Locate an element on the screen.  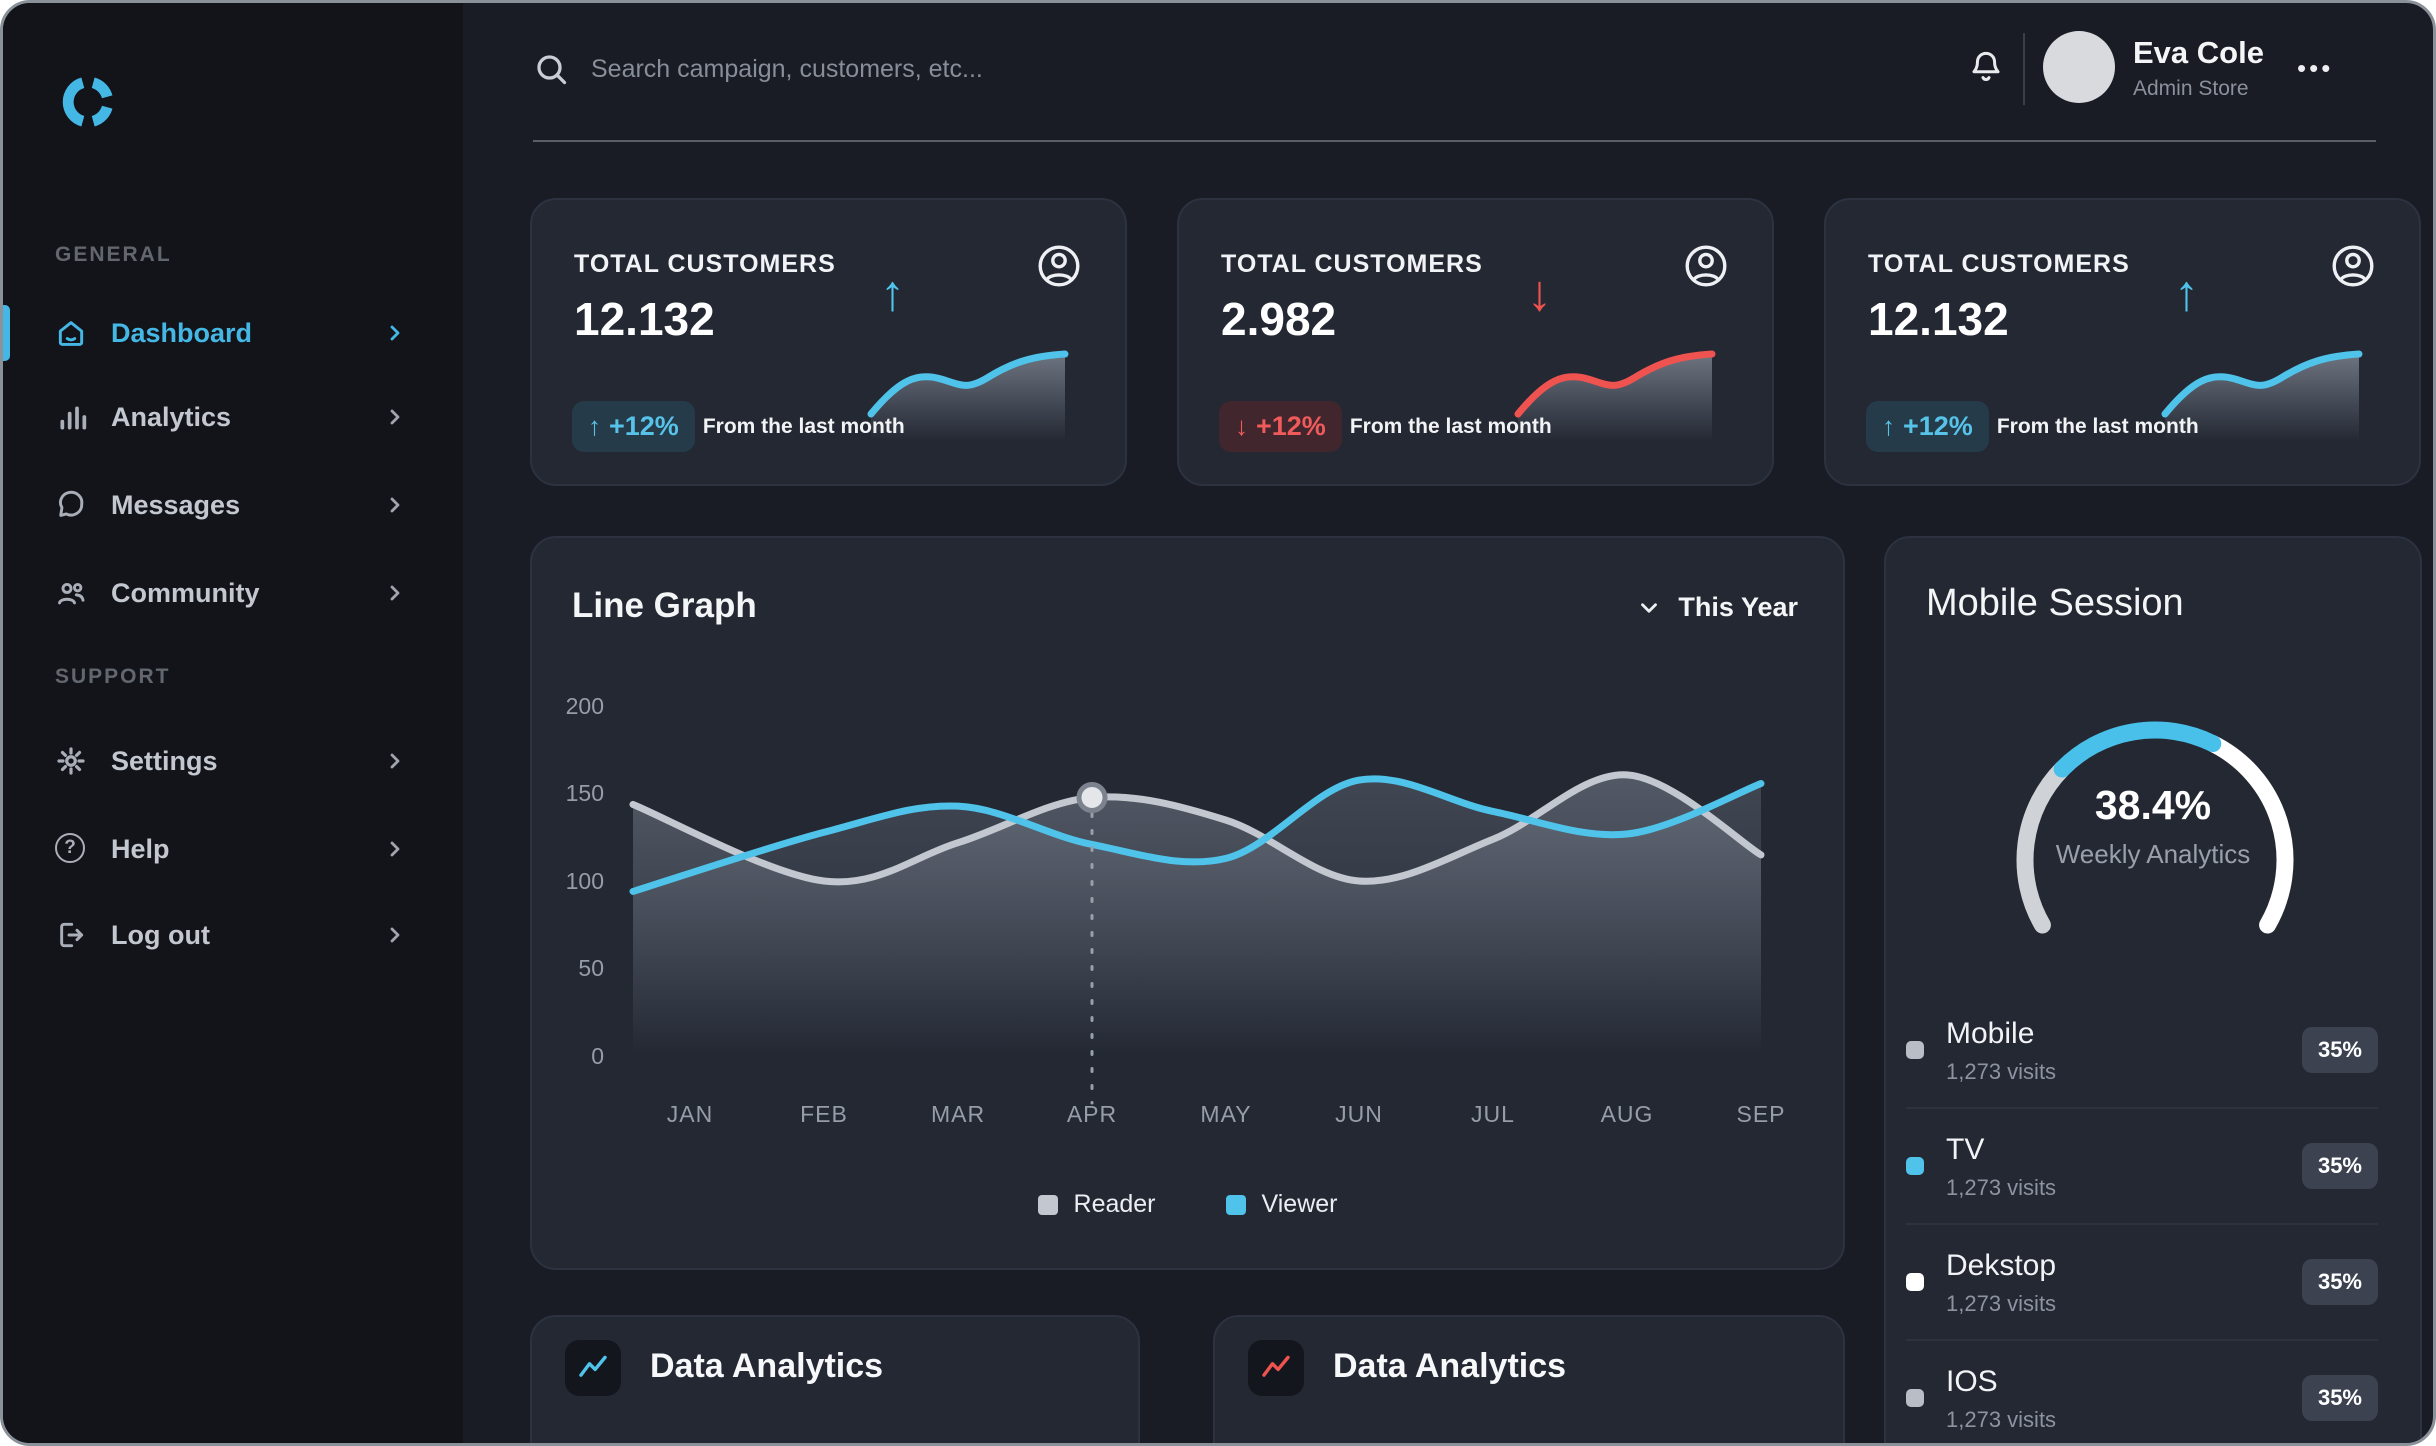
svg-text: JAN is located at coordinates (690, 1114).